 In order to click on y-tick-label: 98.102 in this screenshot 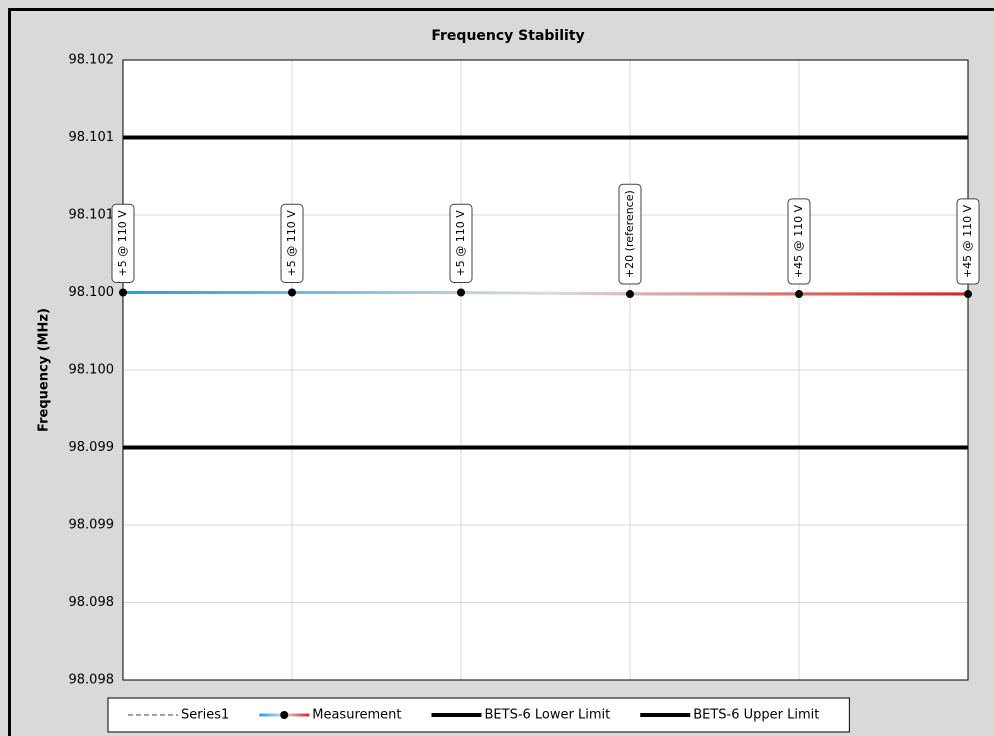, I will do `click(92, 60)`.